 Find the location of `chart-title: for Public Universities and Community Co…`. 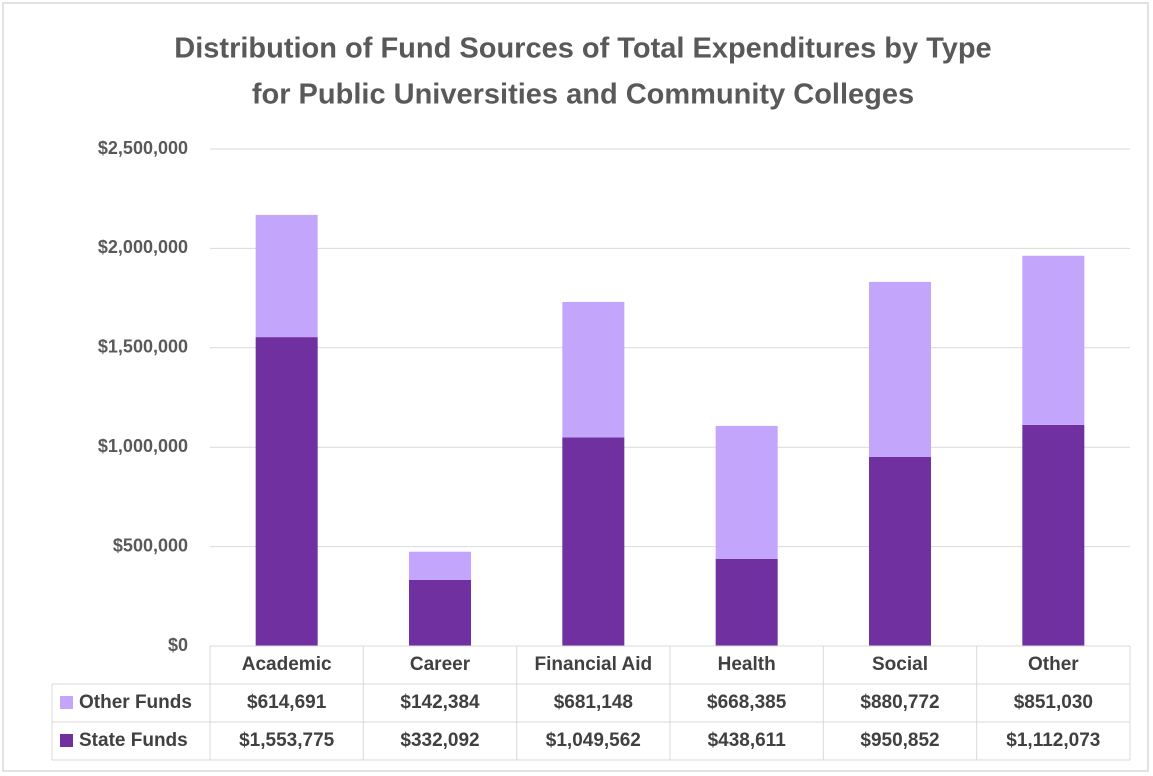

chart-title: for Public Universities and Community Co… is located at coordinates (583, 95).